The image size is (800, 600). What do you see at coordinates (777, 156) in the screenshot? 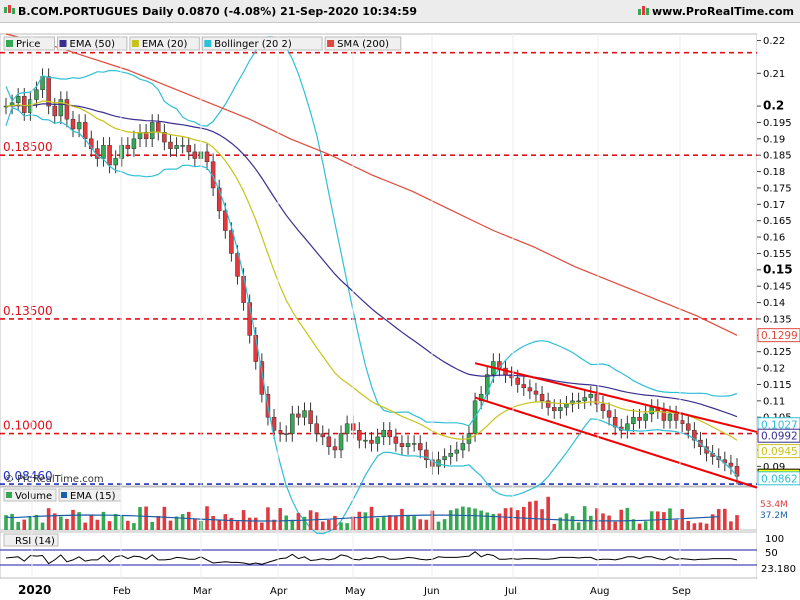
I see `y-tick-label: 0.185` at bounding box center [777, 156].